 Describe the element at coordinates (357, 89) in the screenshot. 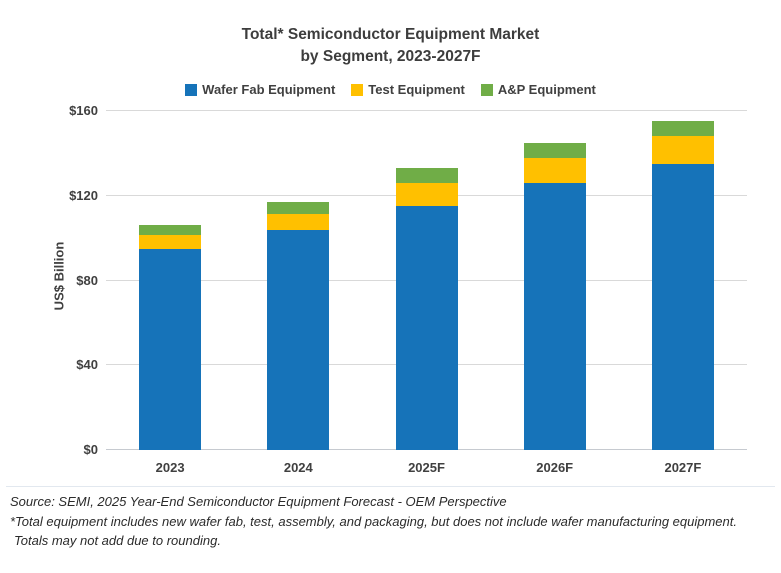

I see `legend-swatch-test-equipment` at that location.